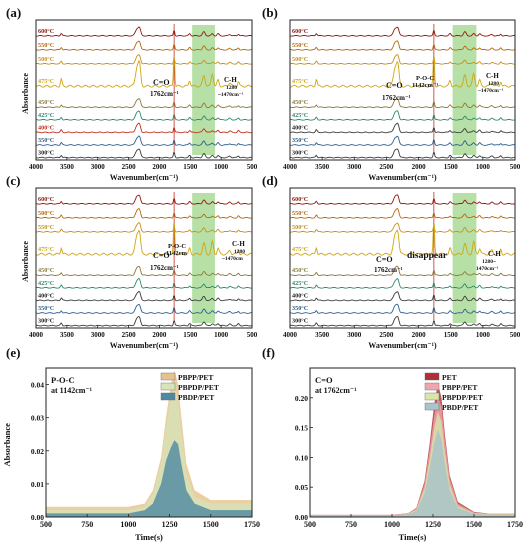  What do you see at coordinates (491, 91) in the screenshot?
I see `annotation: ~1470cm⁻¹` at bounding box center [491, 91].